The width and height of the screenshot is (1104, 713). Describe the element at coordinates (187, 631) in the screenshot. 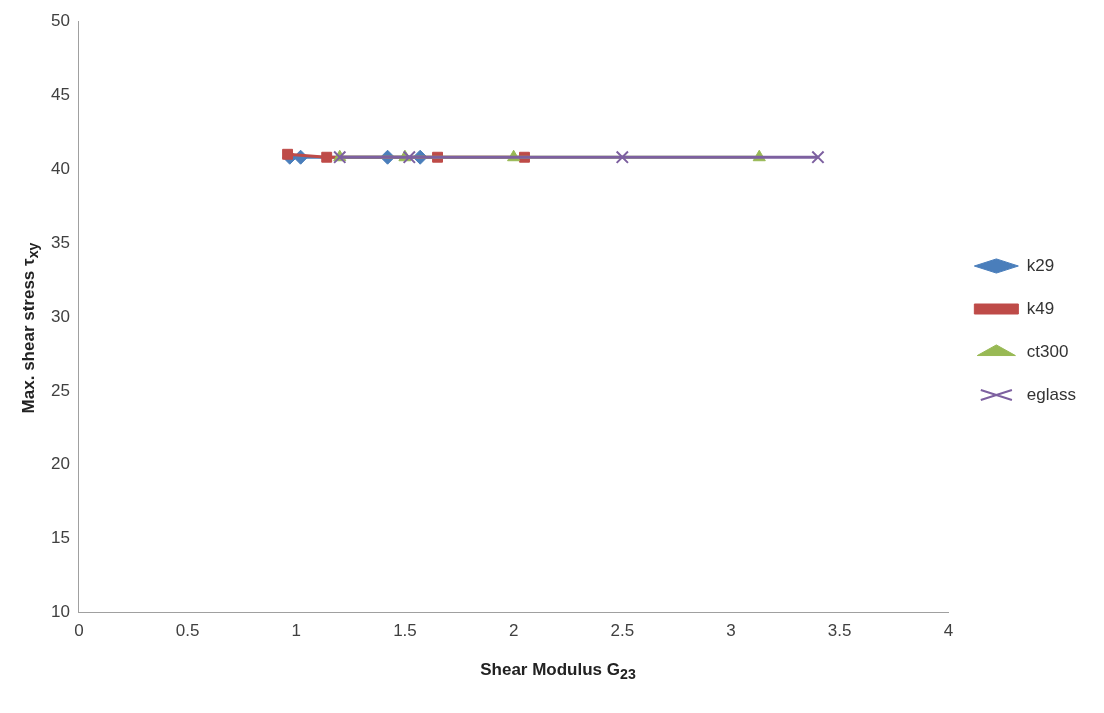

I see `x-tick-label: 0.5` at that location.